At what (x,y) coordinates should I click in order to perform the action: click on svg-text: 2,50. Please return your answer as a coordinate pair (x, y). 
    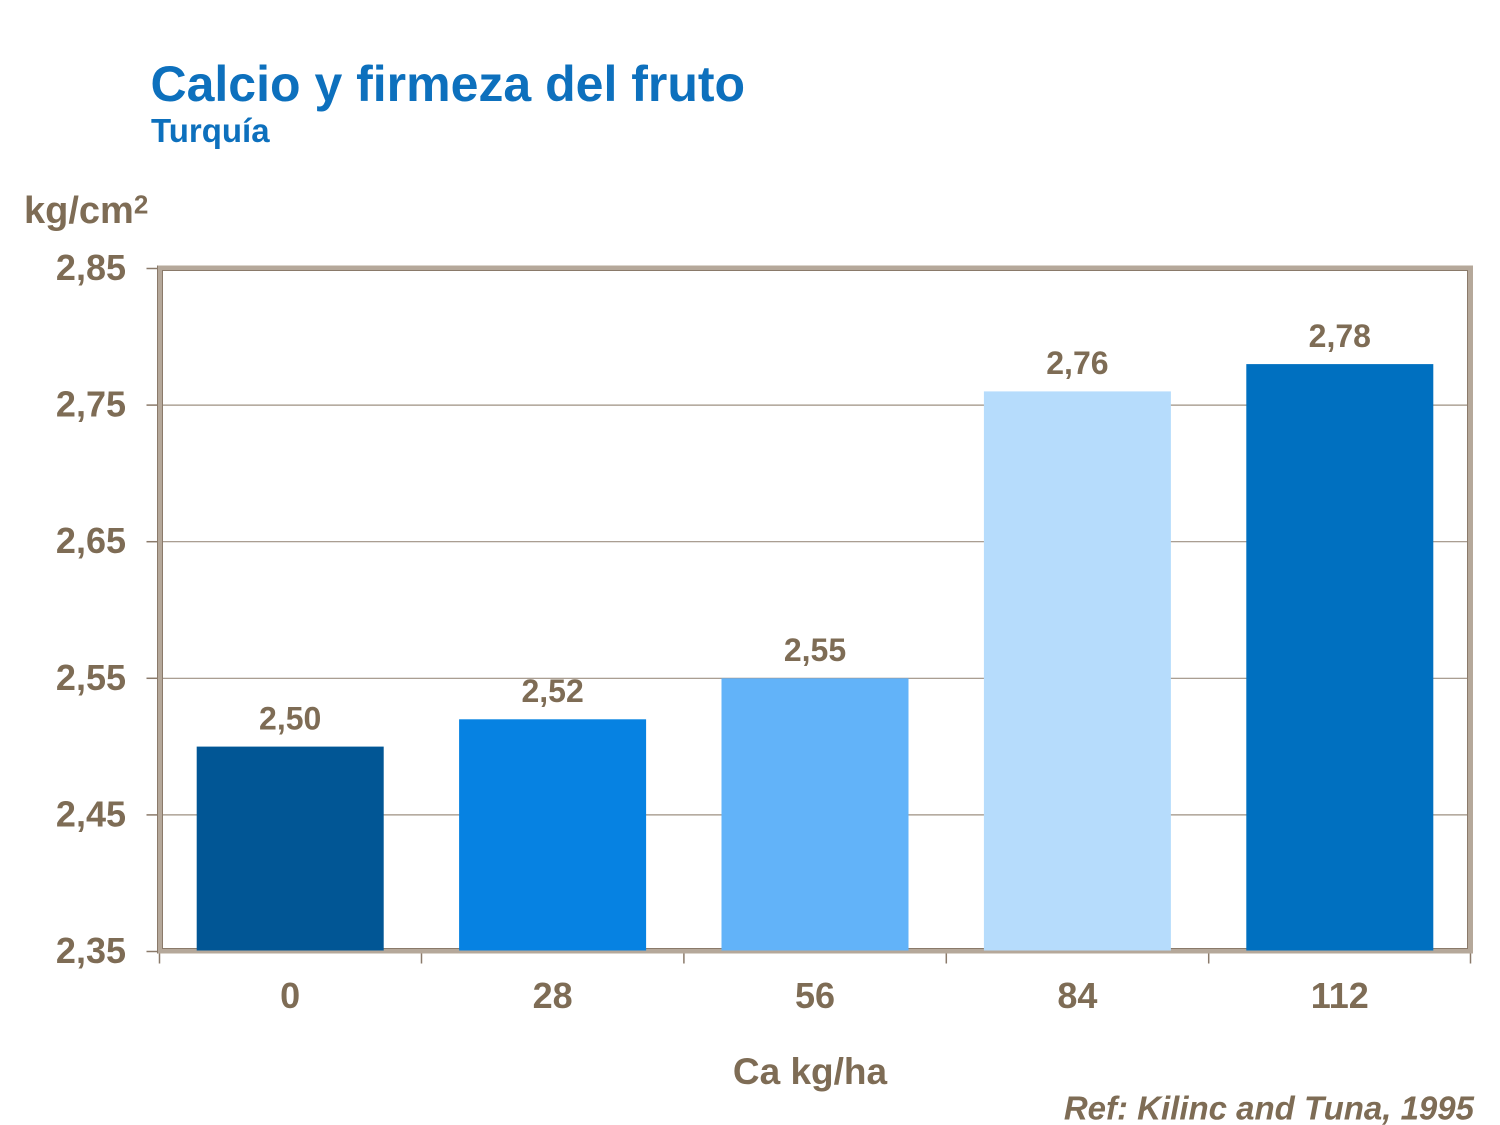
    Looking at the image, I should click on (290, 718).